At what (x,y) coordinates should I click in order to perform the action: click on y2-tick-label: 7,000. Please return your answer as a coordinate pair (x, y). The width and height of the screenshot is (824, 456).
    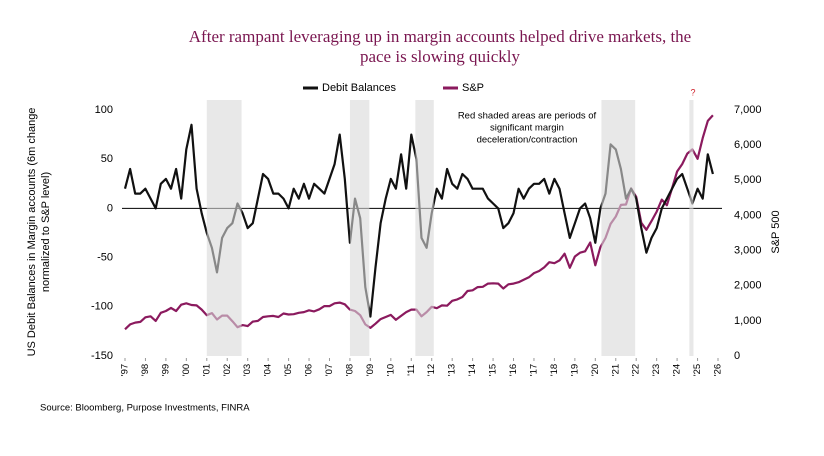
    Looking at the image, I should click on (748, 110).